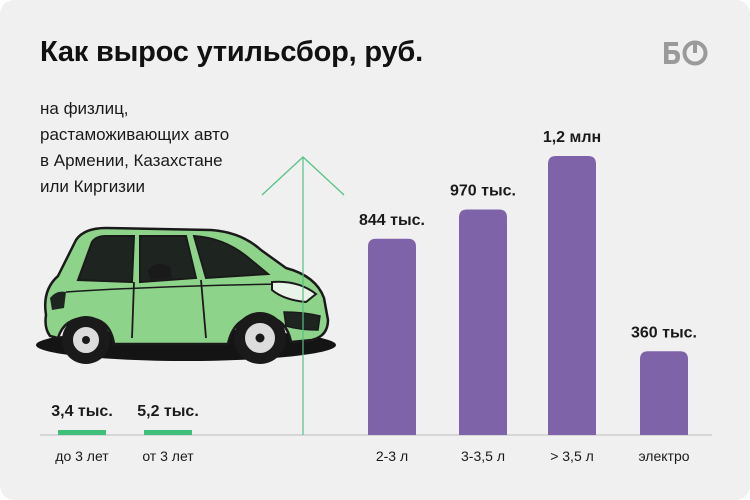 This screenshot has height=500, width=750. What do you see at coordinates (483, 456) in the screenshot?
I see `category-tick-label: 3-3,5 л` at bounding box center [483, 456].